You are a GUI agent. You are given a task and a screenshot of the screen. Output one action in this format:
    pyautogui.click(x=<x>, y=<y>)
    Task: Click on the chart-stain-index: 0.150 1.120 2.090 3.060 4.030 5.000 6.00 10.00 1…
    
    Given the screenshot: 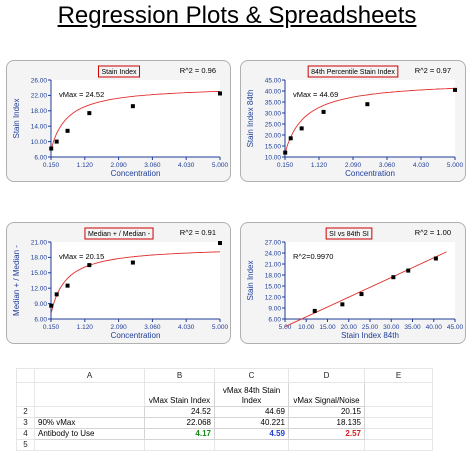 What is the action you would take?
    pyautogui.click(x=120, y=121)
    